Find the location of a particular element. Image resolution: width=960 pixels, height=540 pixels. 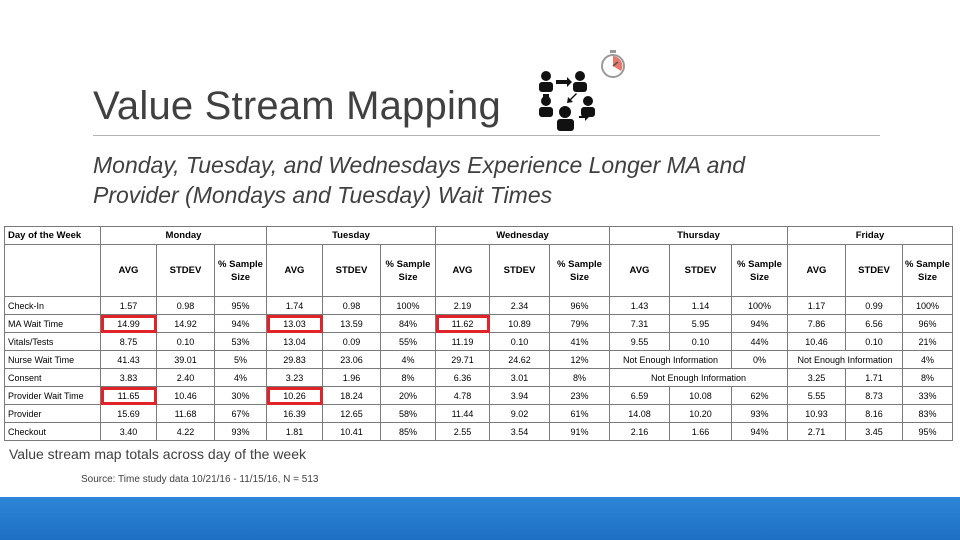

table-cell: 1.17 is located at coordinates (816, 305).